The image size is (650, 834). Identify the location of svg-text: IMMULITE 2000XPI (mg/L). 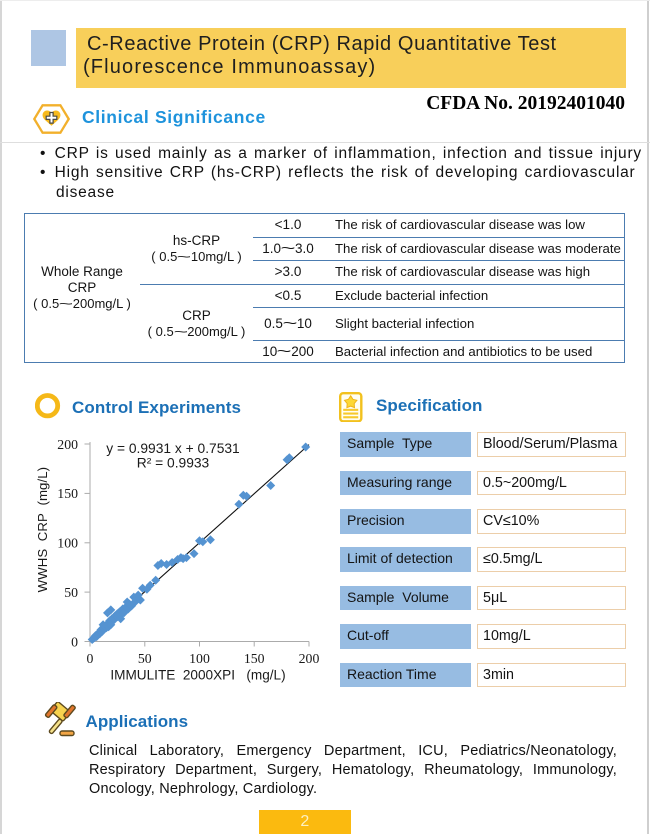
(197, 675).